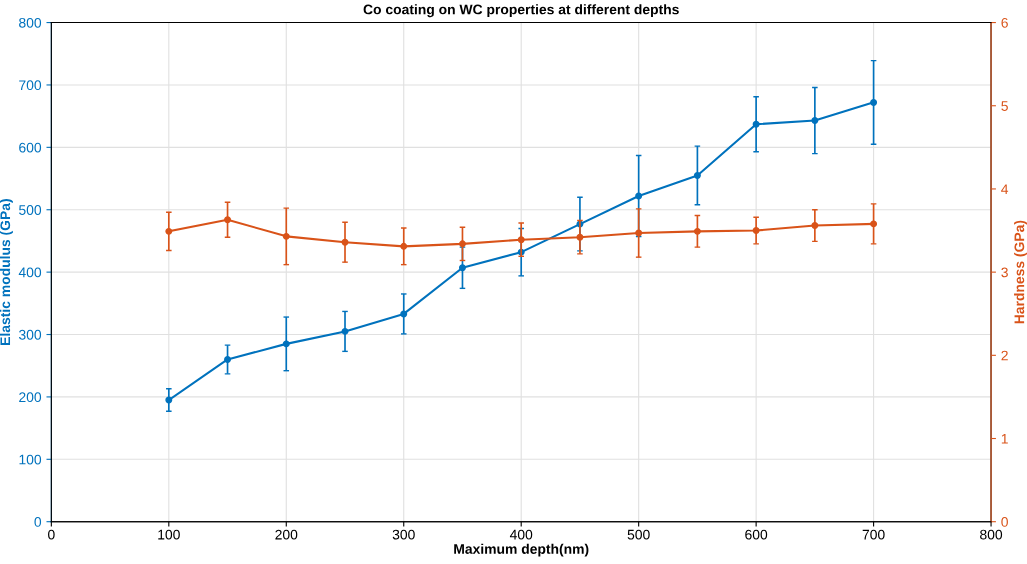  Describe the element at coordinates (521, 550) in the screenshot. I see `x-axis-title: Maximum depth(nm)` at that location.